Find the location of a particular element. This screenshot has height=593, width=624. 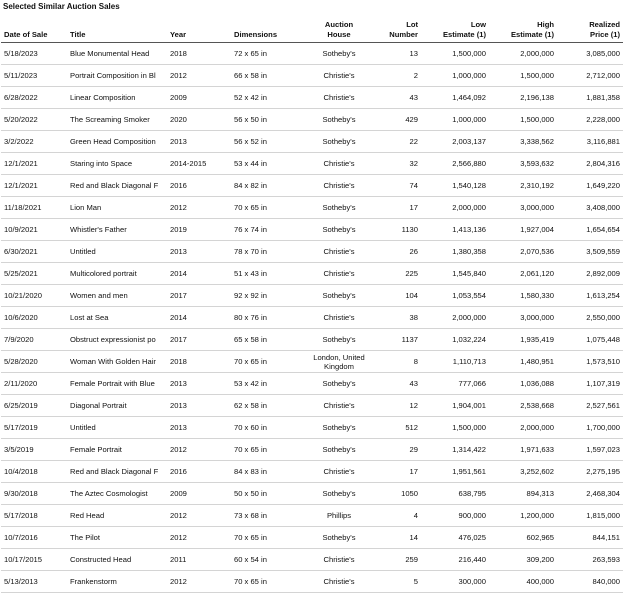

table-cell: Women and men is located at coordinates (117, 295).